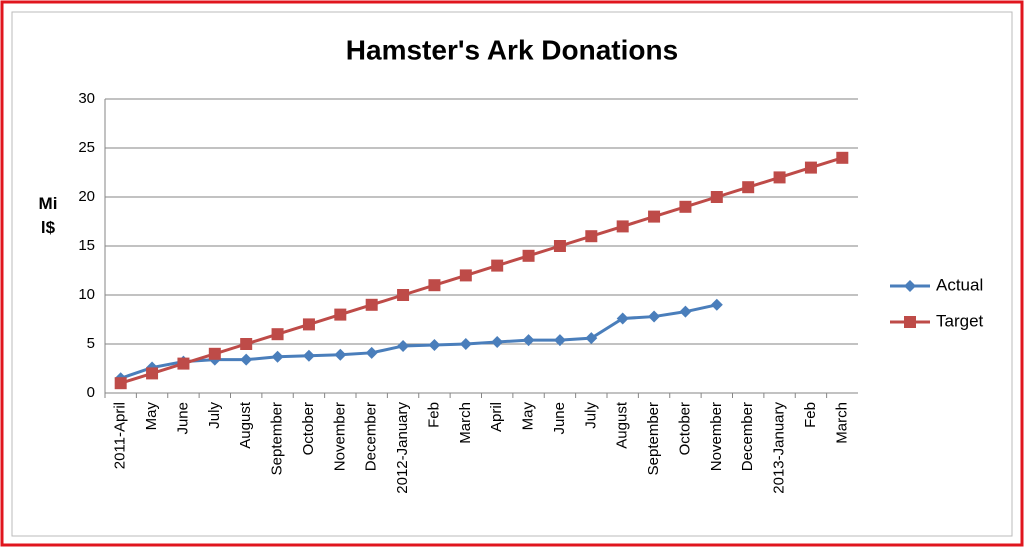  What do you see at coordinates (959, 284) in the screenshot?
I see `legend-label: Actual` at bounding box center [959, 284].